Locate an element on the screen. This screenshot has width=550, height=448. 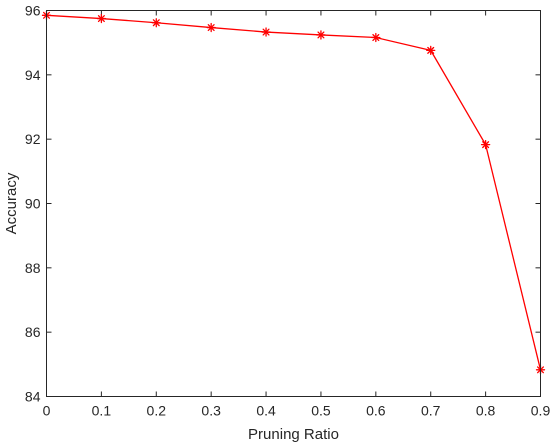
y-tick-label: 88 is located at coordinates (33, 268).